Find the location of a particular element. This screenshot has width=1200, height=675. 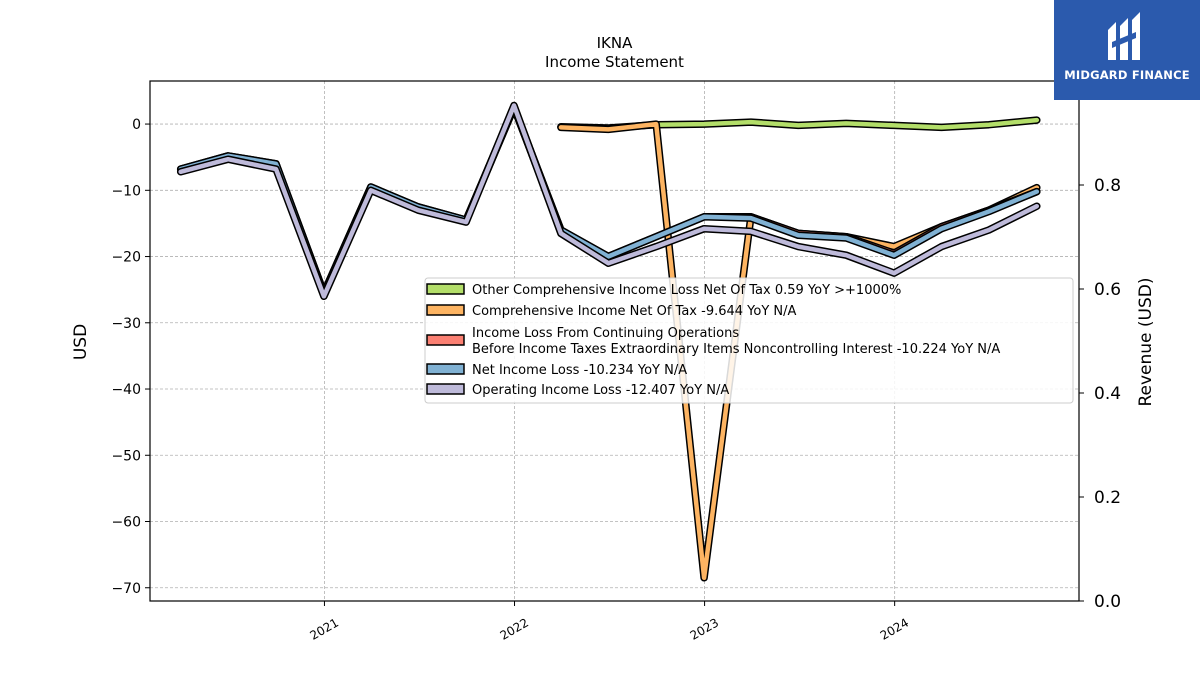

y-tick-label-right: 0.8 is located at coordinates (1107, 186).